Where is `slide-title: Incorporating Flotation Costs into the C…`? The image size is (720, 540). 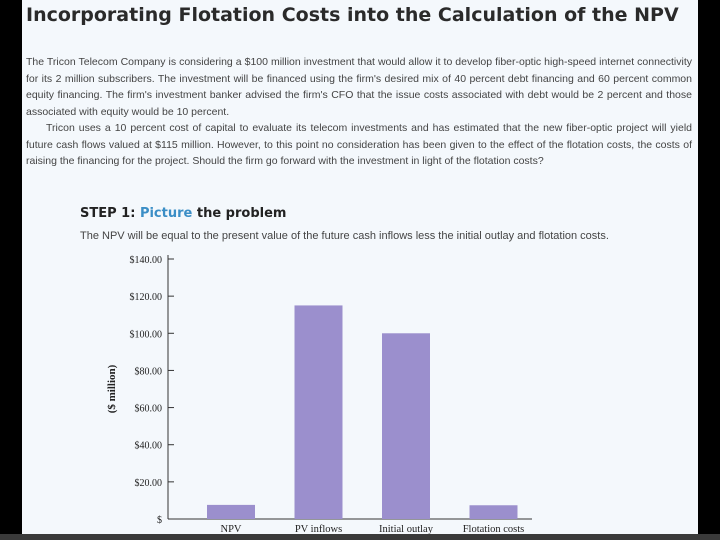
slide-title: Incorporating Flotation Costs into the C… is located at coordinates (352, 15).